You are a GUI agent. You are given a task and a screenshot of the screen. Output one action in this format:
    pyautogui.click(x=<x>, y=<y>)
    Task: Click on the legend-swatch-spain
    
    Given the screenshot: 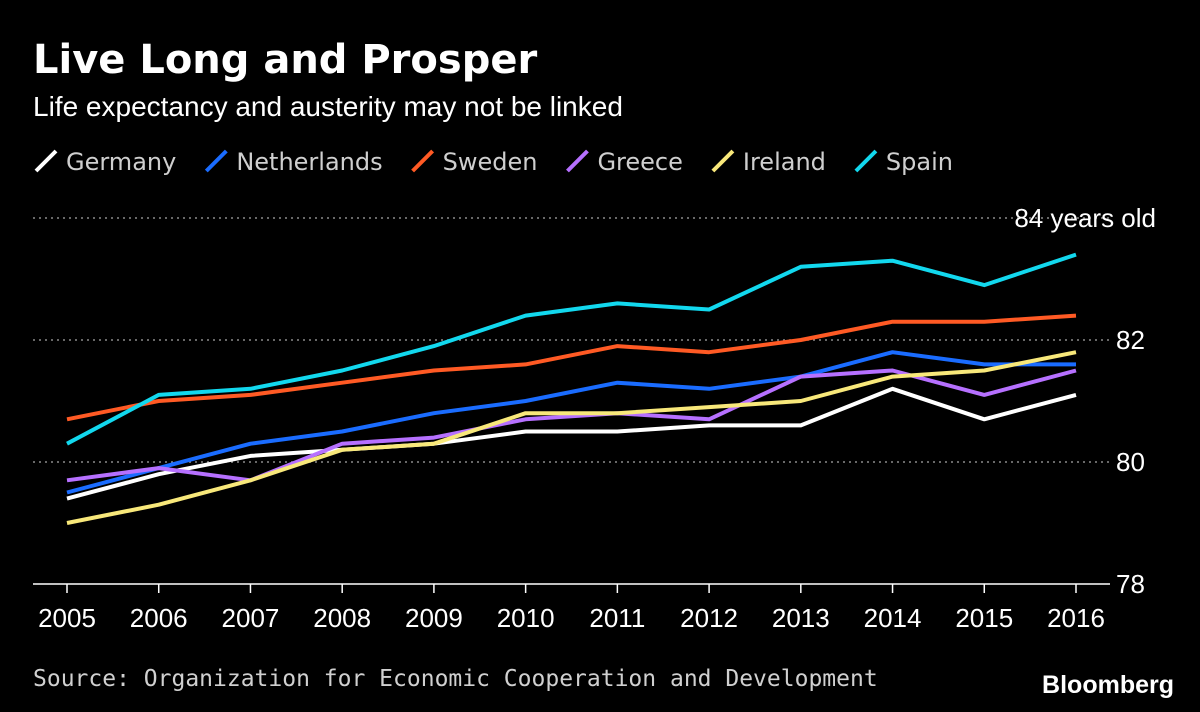 What is the action you would take?
    pyautogui.click(x=866, y=161)
    